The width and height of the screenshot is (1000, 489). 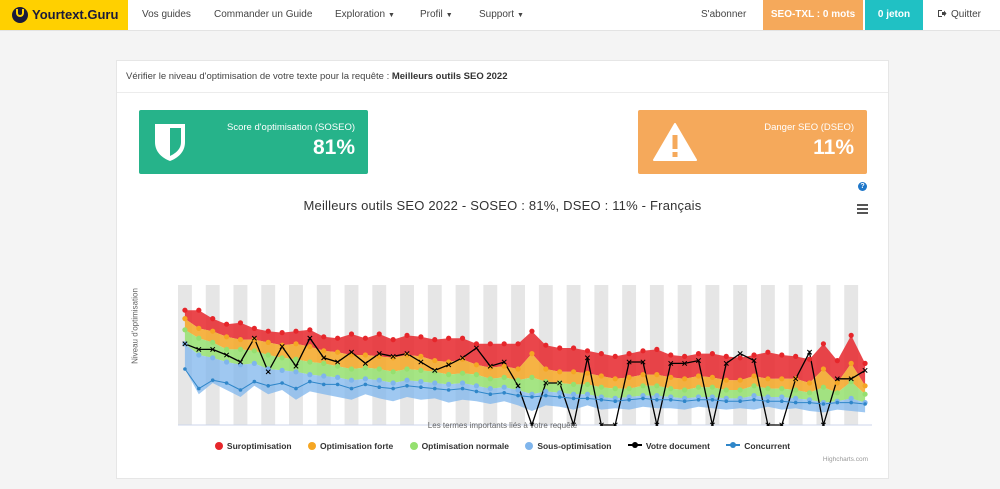 What do you see at coordinates (166, 14) in the screenshot?
I see `nav-vos-guides: Vos guides` at bounding box center [166, 14].